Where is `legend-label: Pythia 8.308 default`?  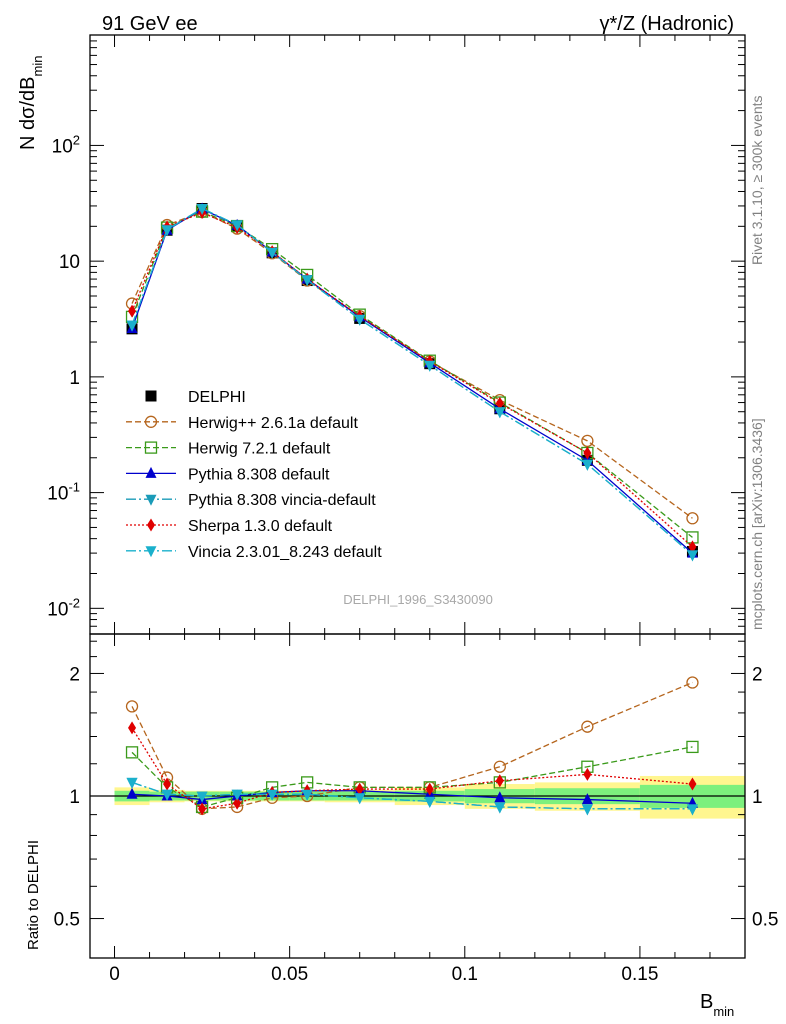 legend-label: Pythia 8.308 default is located at coordinates (259, 474).